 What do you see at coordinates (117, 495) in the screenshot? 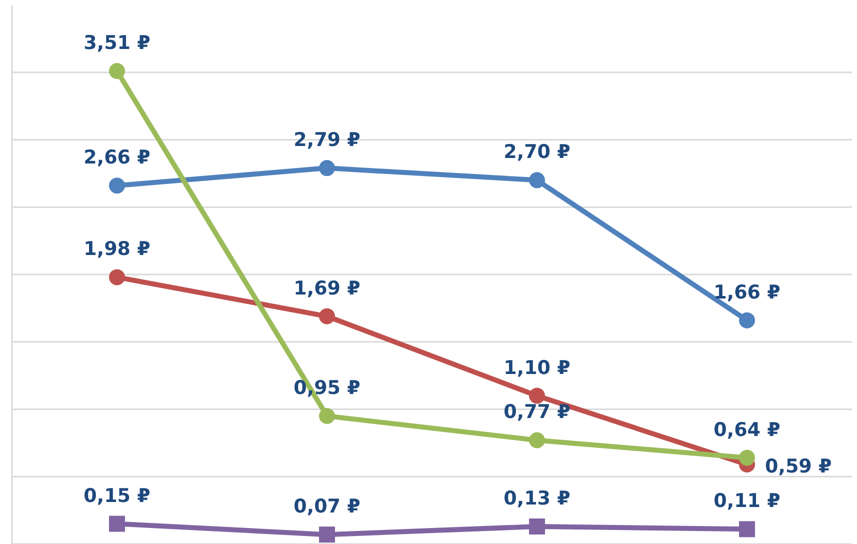
I see `data-label: 0,15 ₽` at bounding box center [117, 495].